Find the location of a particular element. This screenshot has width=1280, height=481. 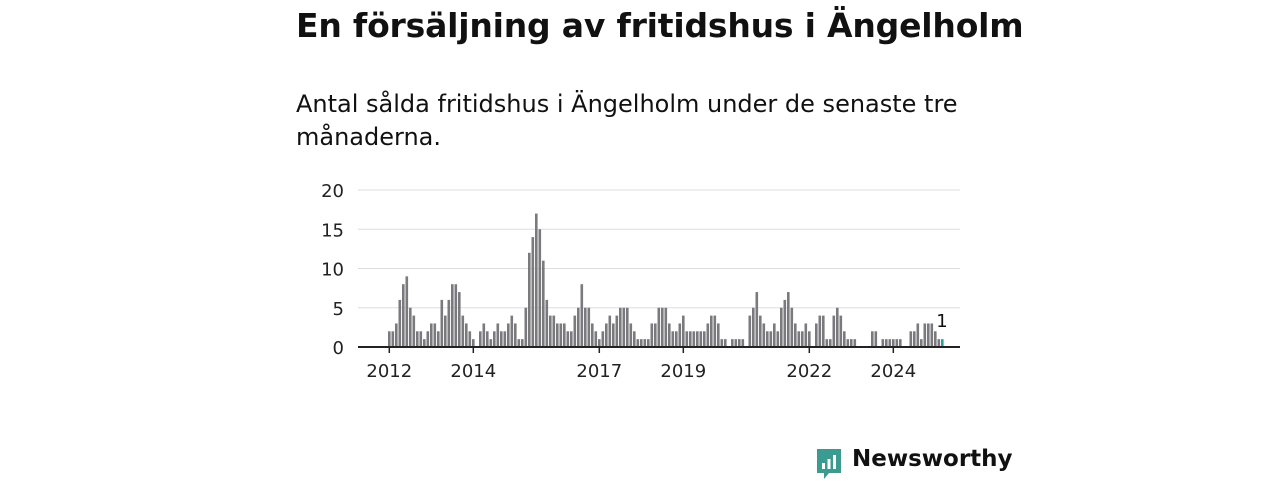

x-tick-label: 2022 is located at coordinates (809, 371).